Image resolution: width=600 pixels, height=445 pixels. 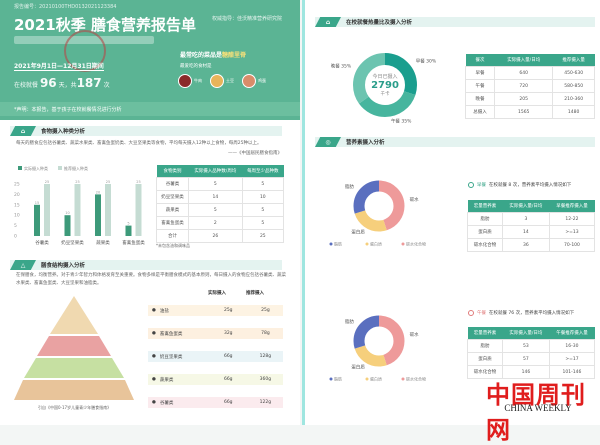 What do you see at coordinates (171, 334) in the screenshot?
I see `food-category: 畜禽鱼蛋类` at bounding box center [171, 334].